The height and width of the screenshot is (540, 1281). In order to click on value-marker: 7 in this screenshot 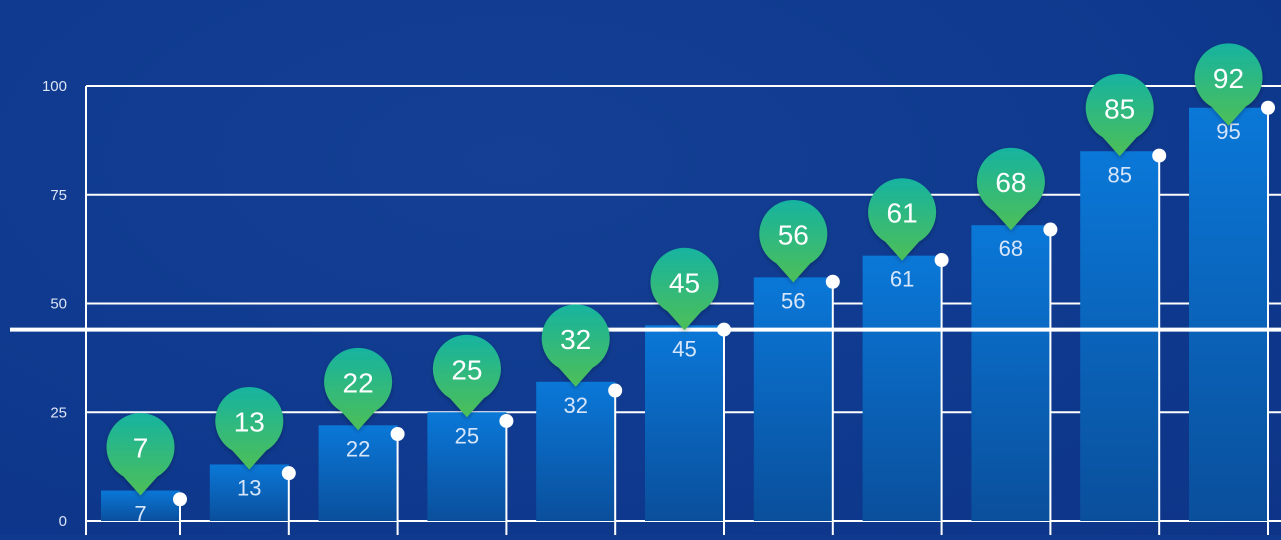, I will do `click(140, 454)`.